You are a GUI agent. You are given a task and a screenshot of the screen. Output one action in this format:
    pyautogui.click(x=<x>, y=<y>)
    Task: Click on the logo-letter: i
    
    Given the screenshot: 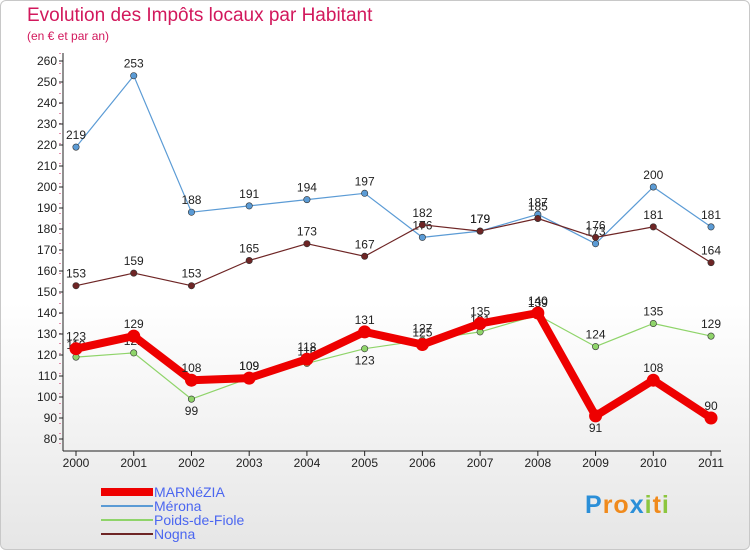 What is the action you would take?
    pyautogui.click(x=648, y=505)
    